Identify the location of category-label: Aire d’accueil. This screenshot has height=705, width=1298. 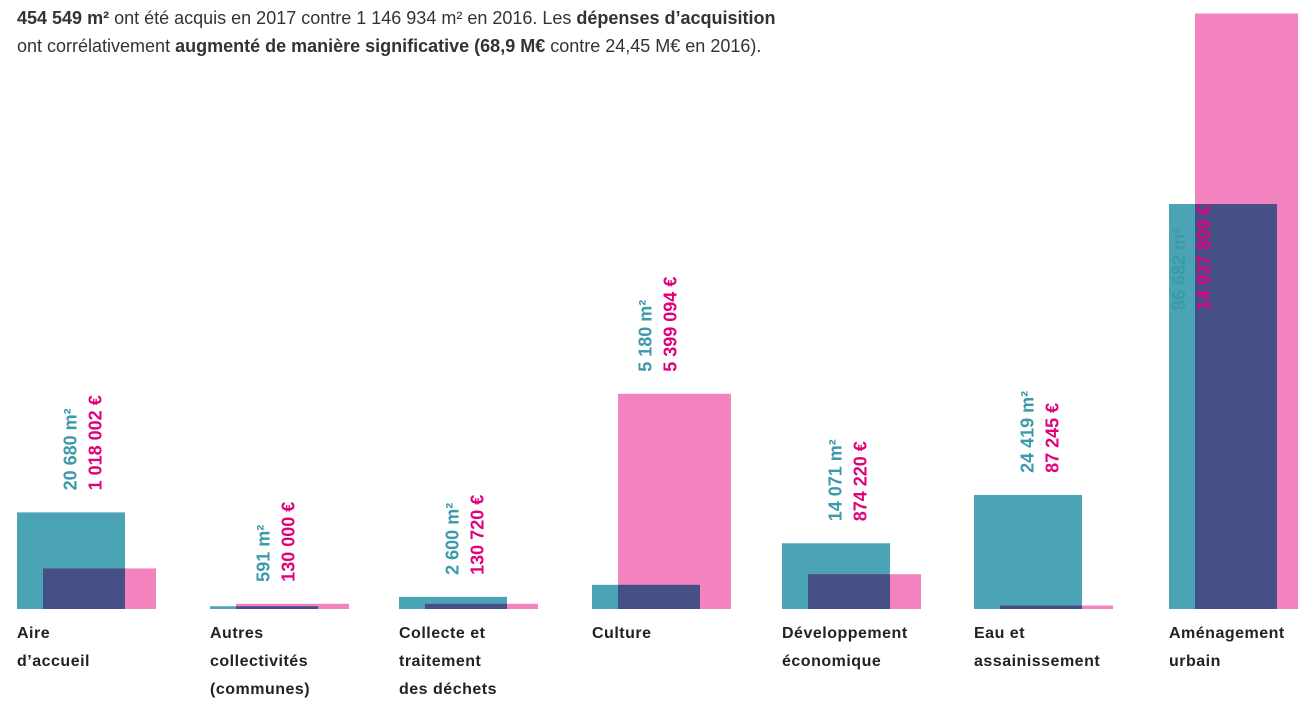
(53, 647).